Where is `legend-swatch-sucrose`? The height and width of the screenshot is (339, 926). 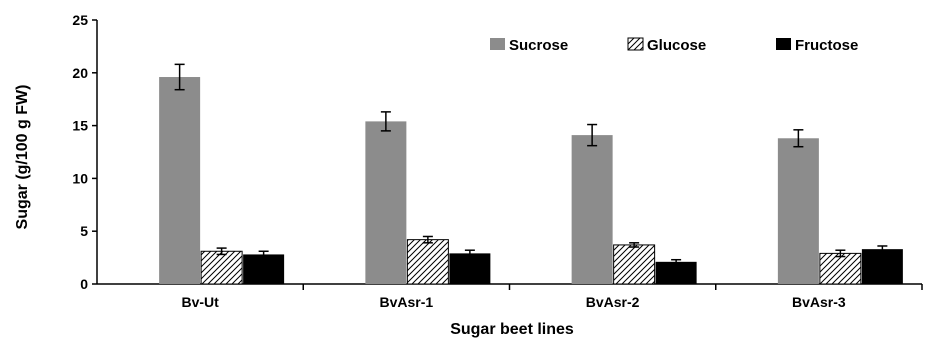 legend-swatch-sucrose is located at coordinates (497, 44).